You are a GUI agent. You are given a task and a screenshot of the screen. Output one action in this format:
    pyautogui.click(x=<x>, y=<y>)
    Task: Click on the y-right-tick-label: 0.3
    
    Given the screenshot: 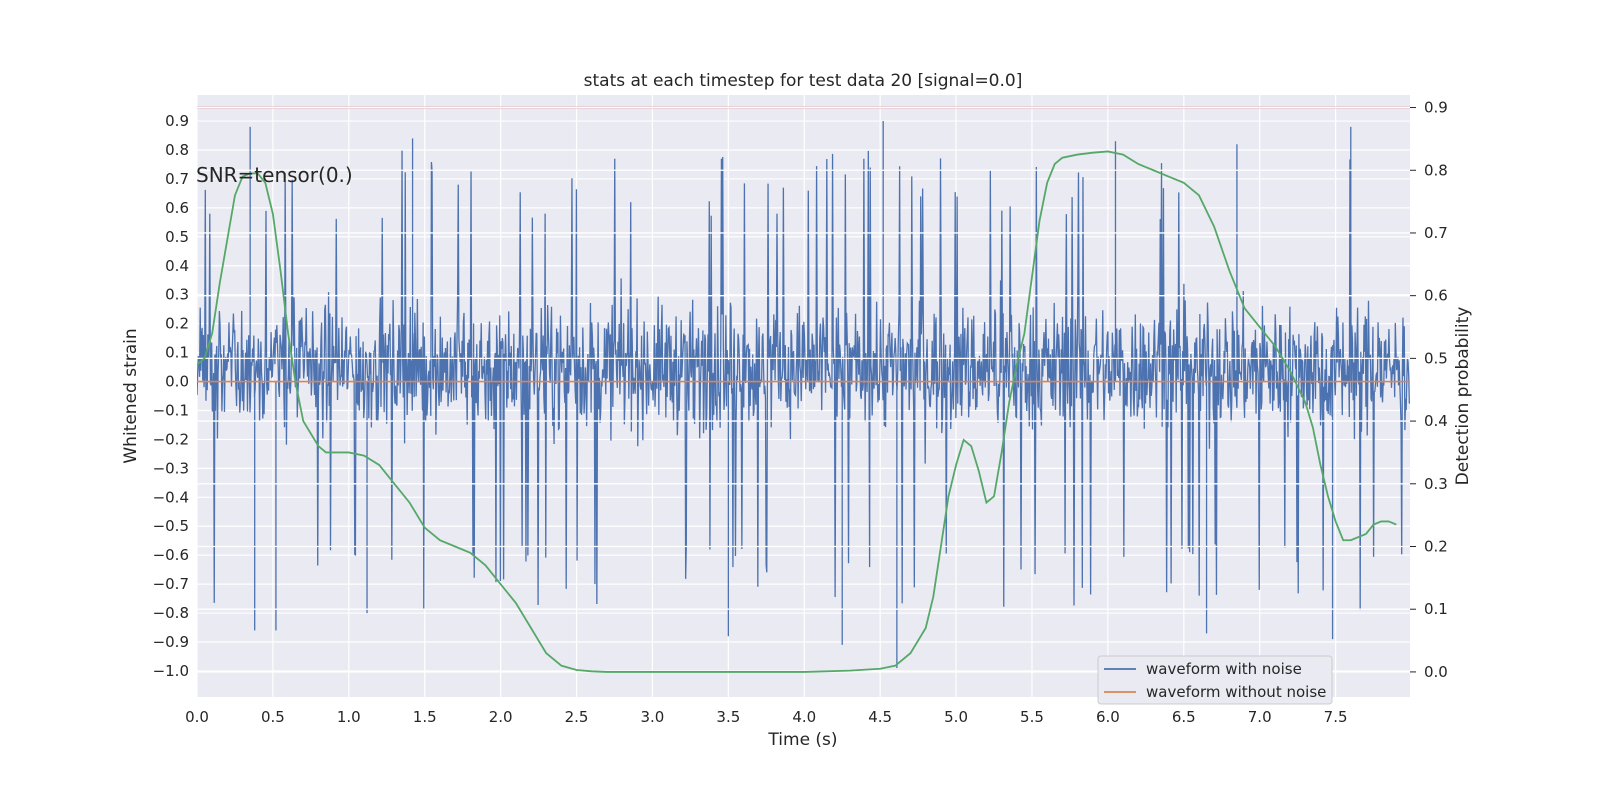 What is the action you would take?
    pyautogui.click(x=1436, y=484)
    